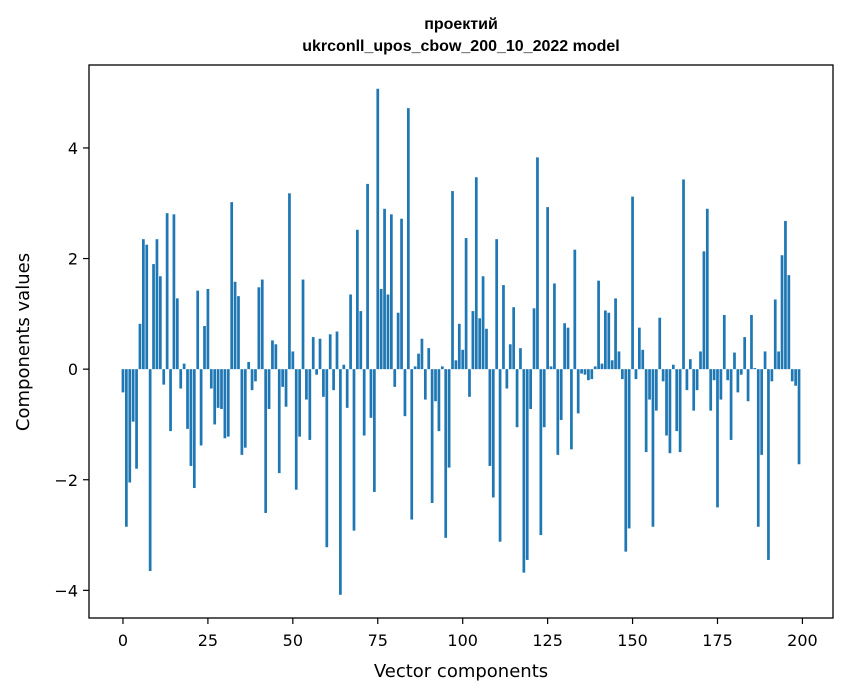 Image resolution: width=847 pixels, height=696 pixels. Describe the element at coordinates (717, 640) in the screenshot. I see `x-tick-label: 175` at that location.